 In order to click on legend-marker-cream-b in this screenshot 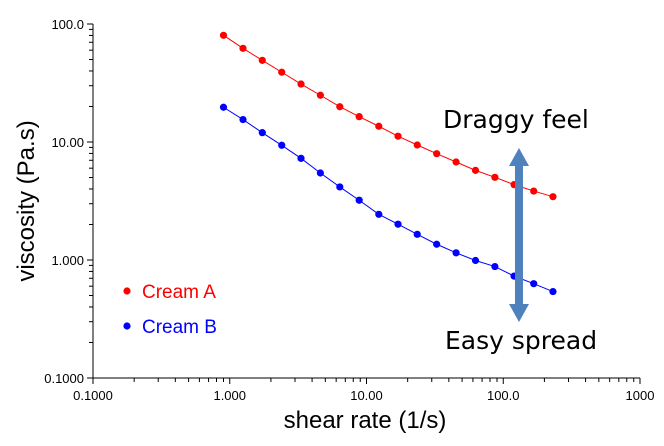, I will do `click(127, 326)`.